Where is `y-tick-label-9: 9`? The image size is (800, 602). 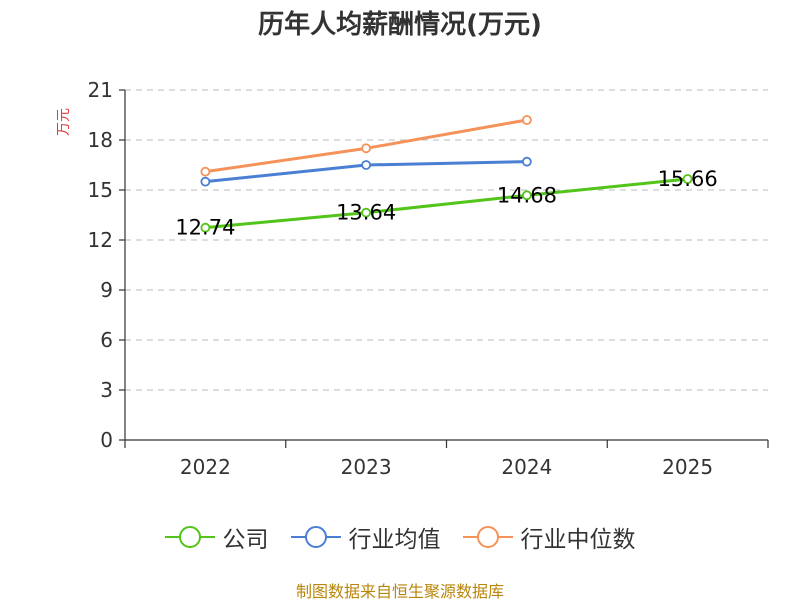 y-tick-label-9: 9 is located at coordinates (106, 290).